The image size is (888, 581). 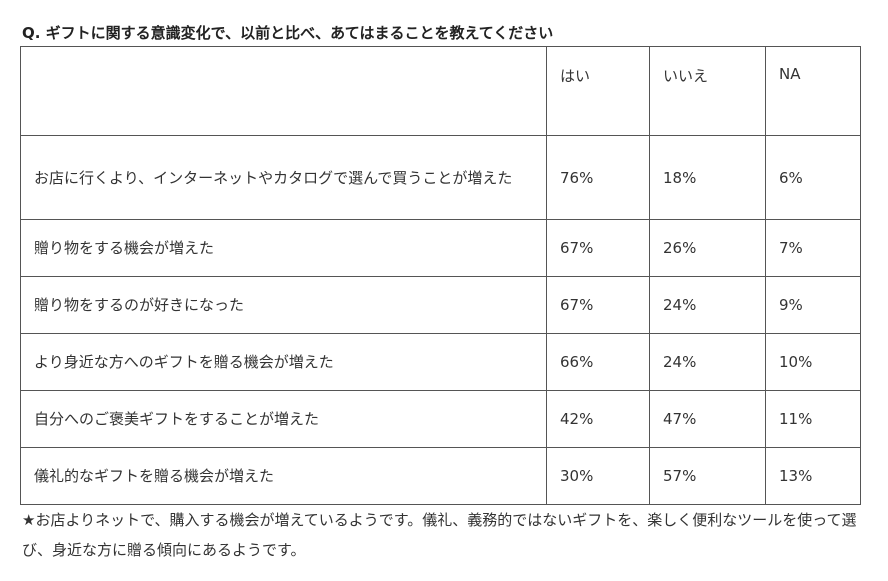 What do you see at coordinates (707, 476) in the screenshot?
I see `row-no-value: 57%` at bounding box center [707, 476].